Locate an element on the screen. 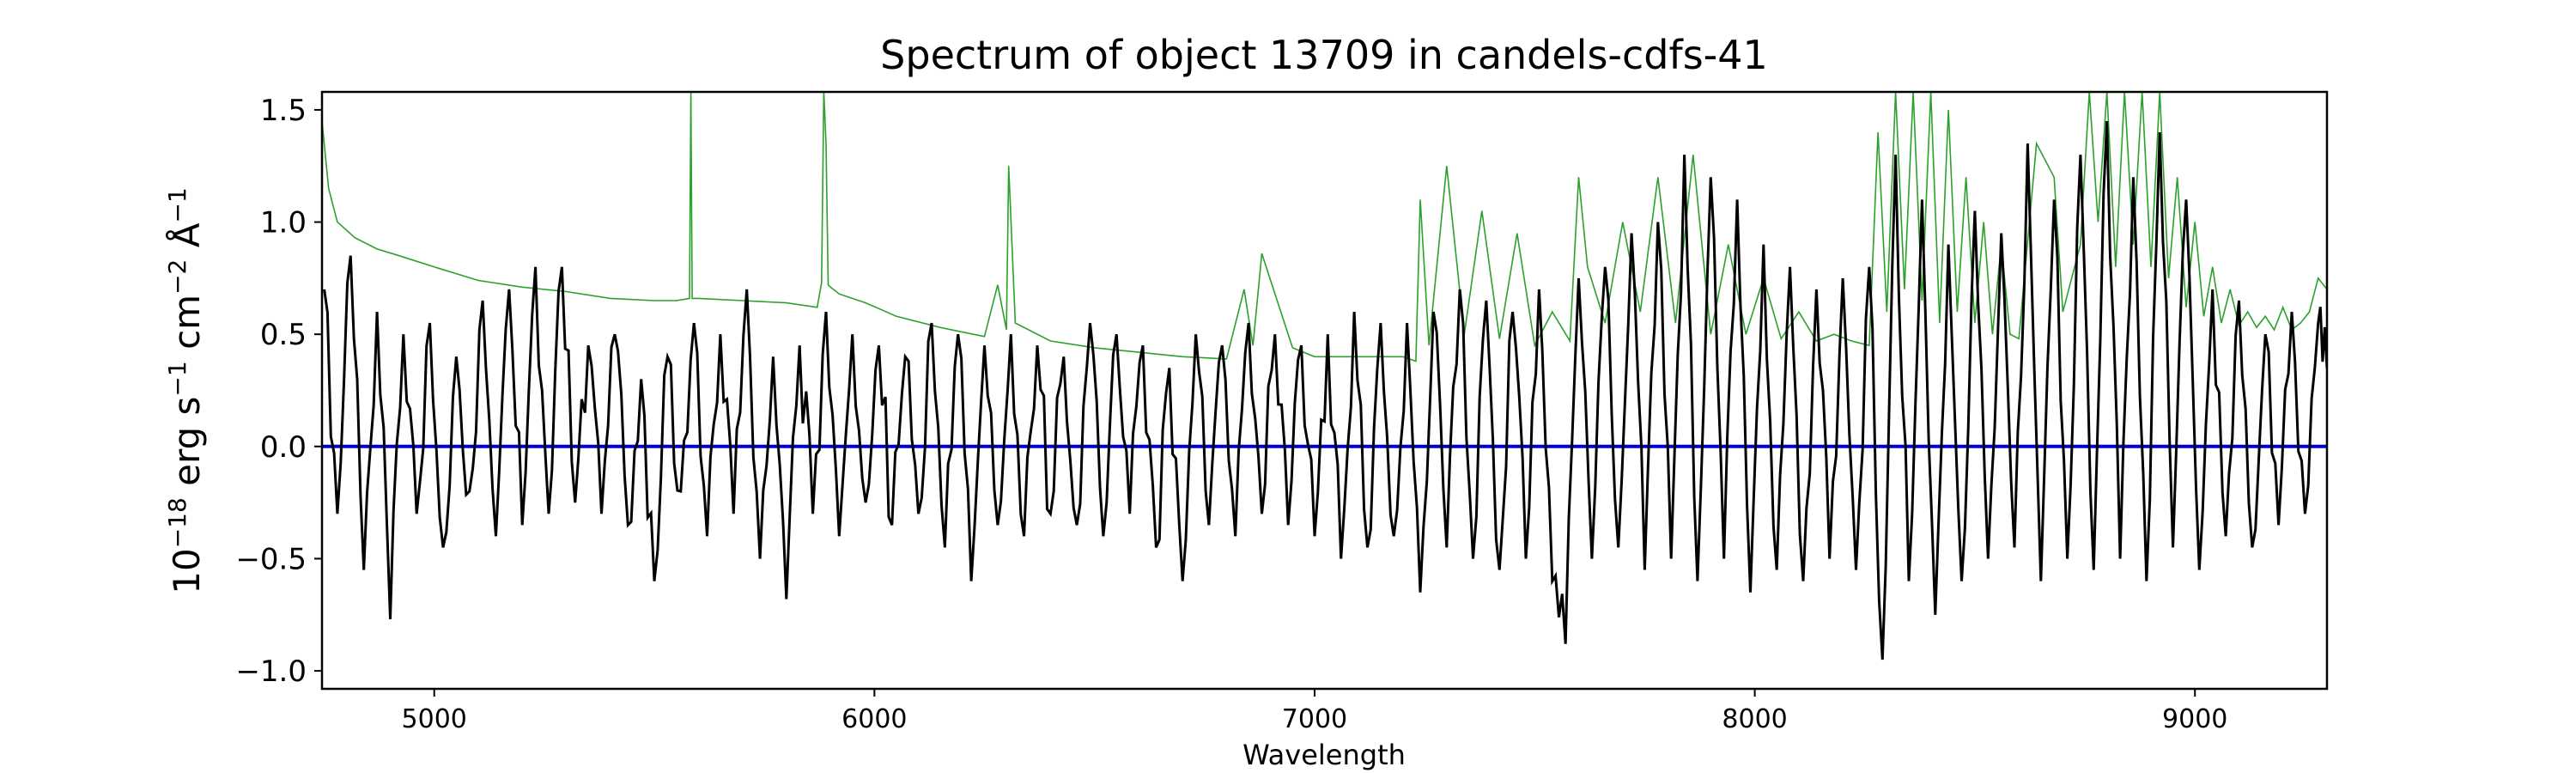 The image size is (2576, 773). y-tick-label: 1.0 is located at coordinates (283, 223).